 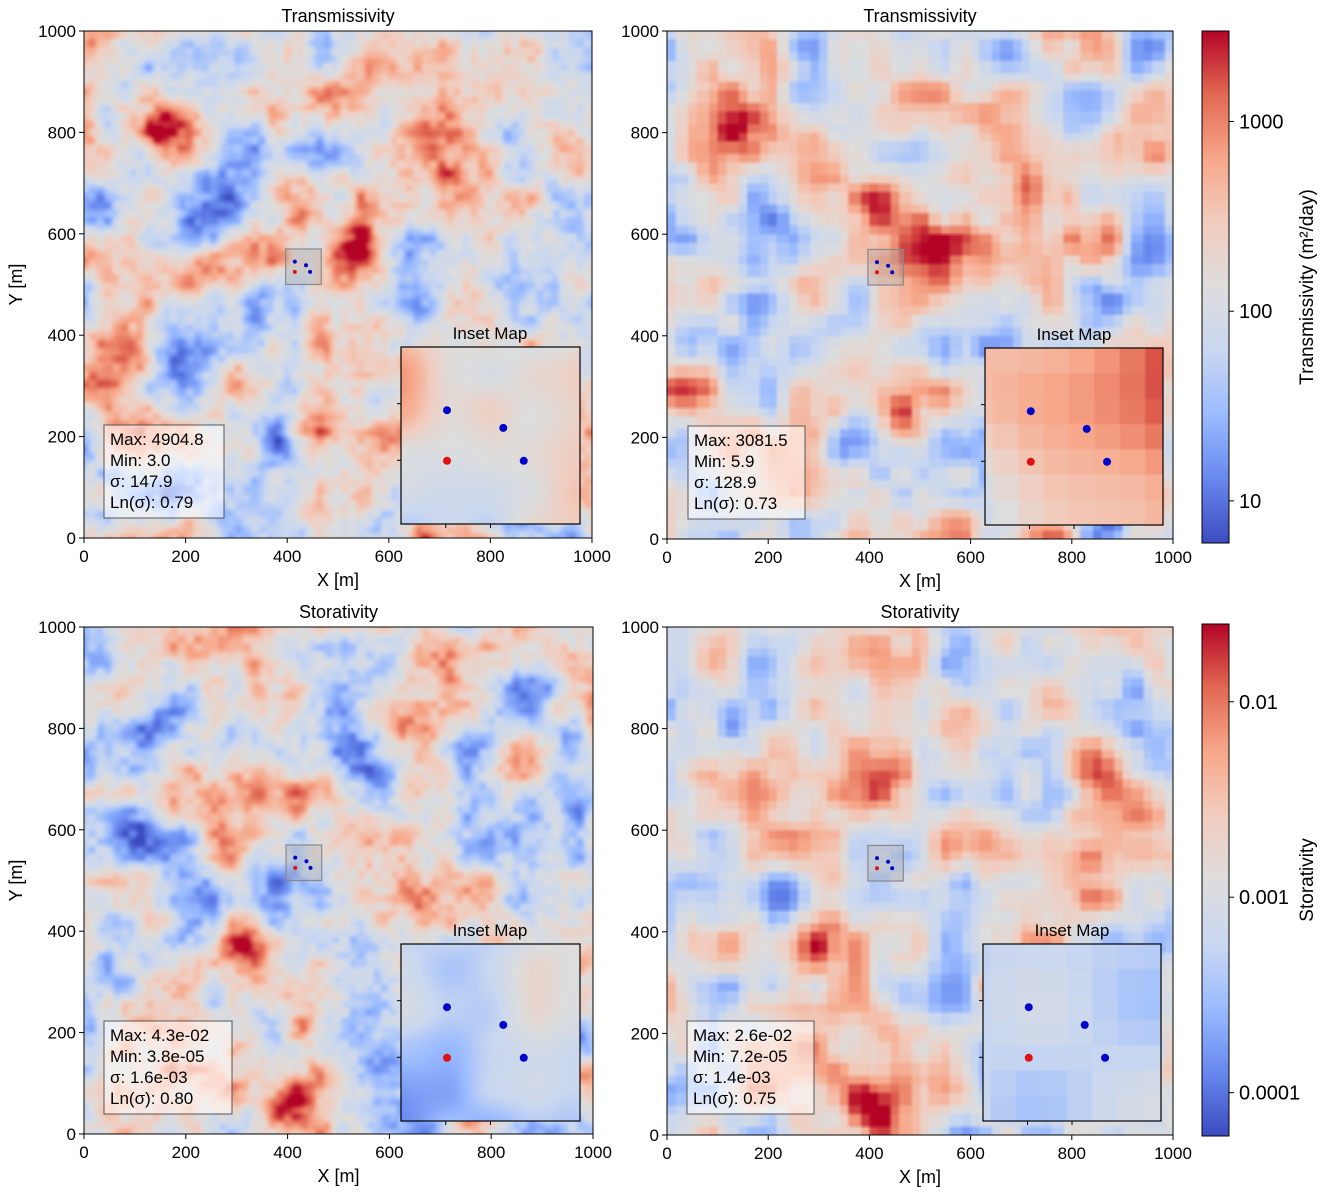 What do you see at coordinates (1264, 898) in the screenshot?
I see `colorbar-tick-label: 0.001` at bounding box center [1264, 898].